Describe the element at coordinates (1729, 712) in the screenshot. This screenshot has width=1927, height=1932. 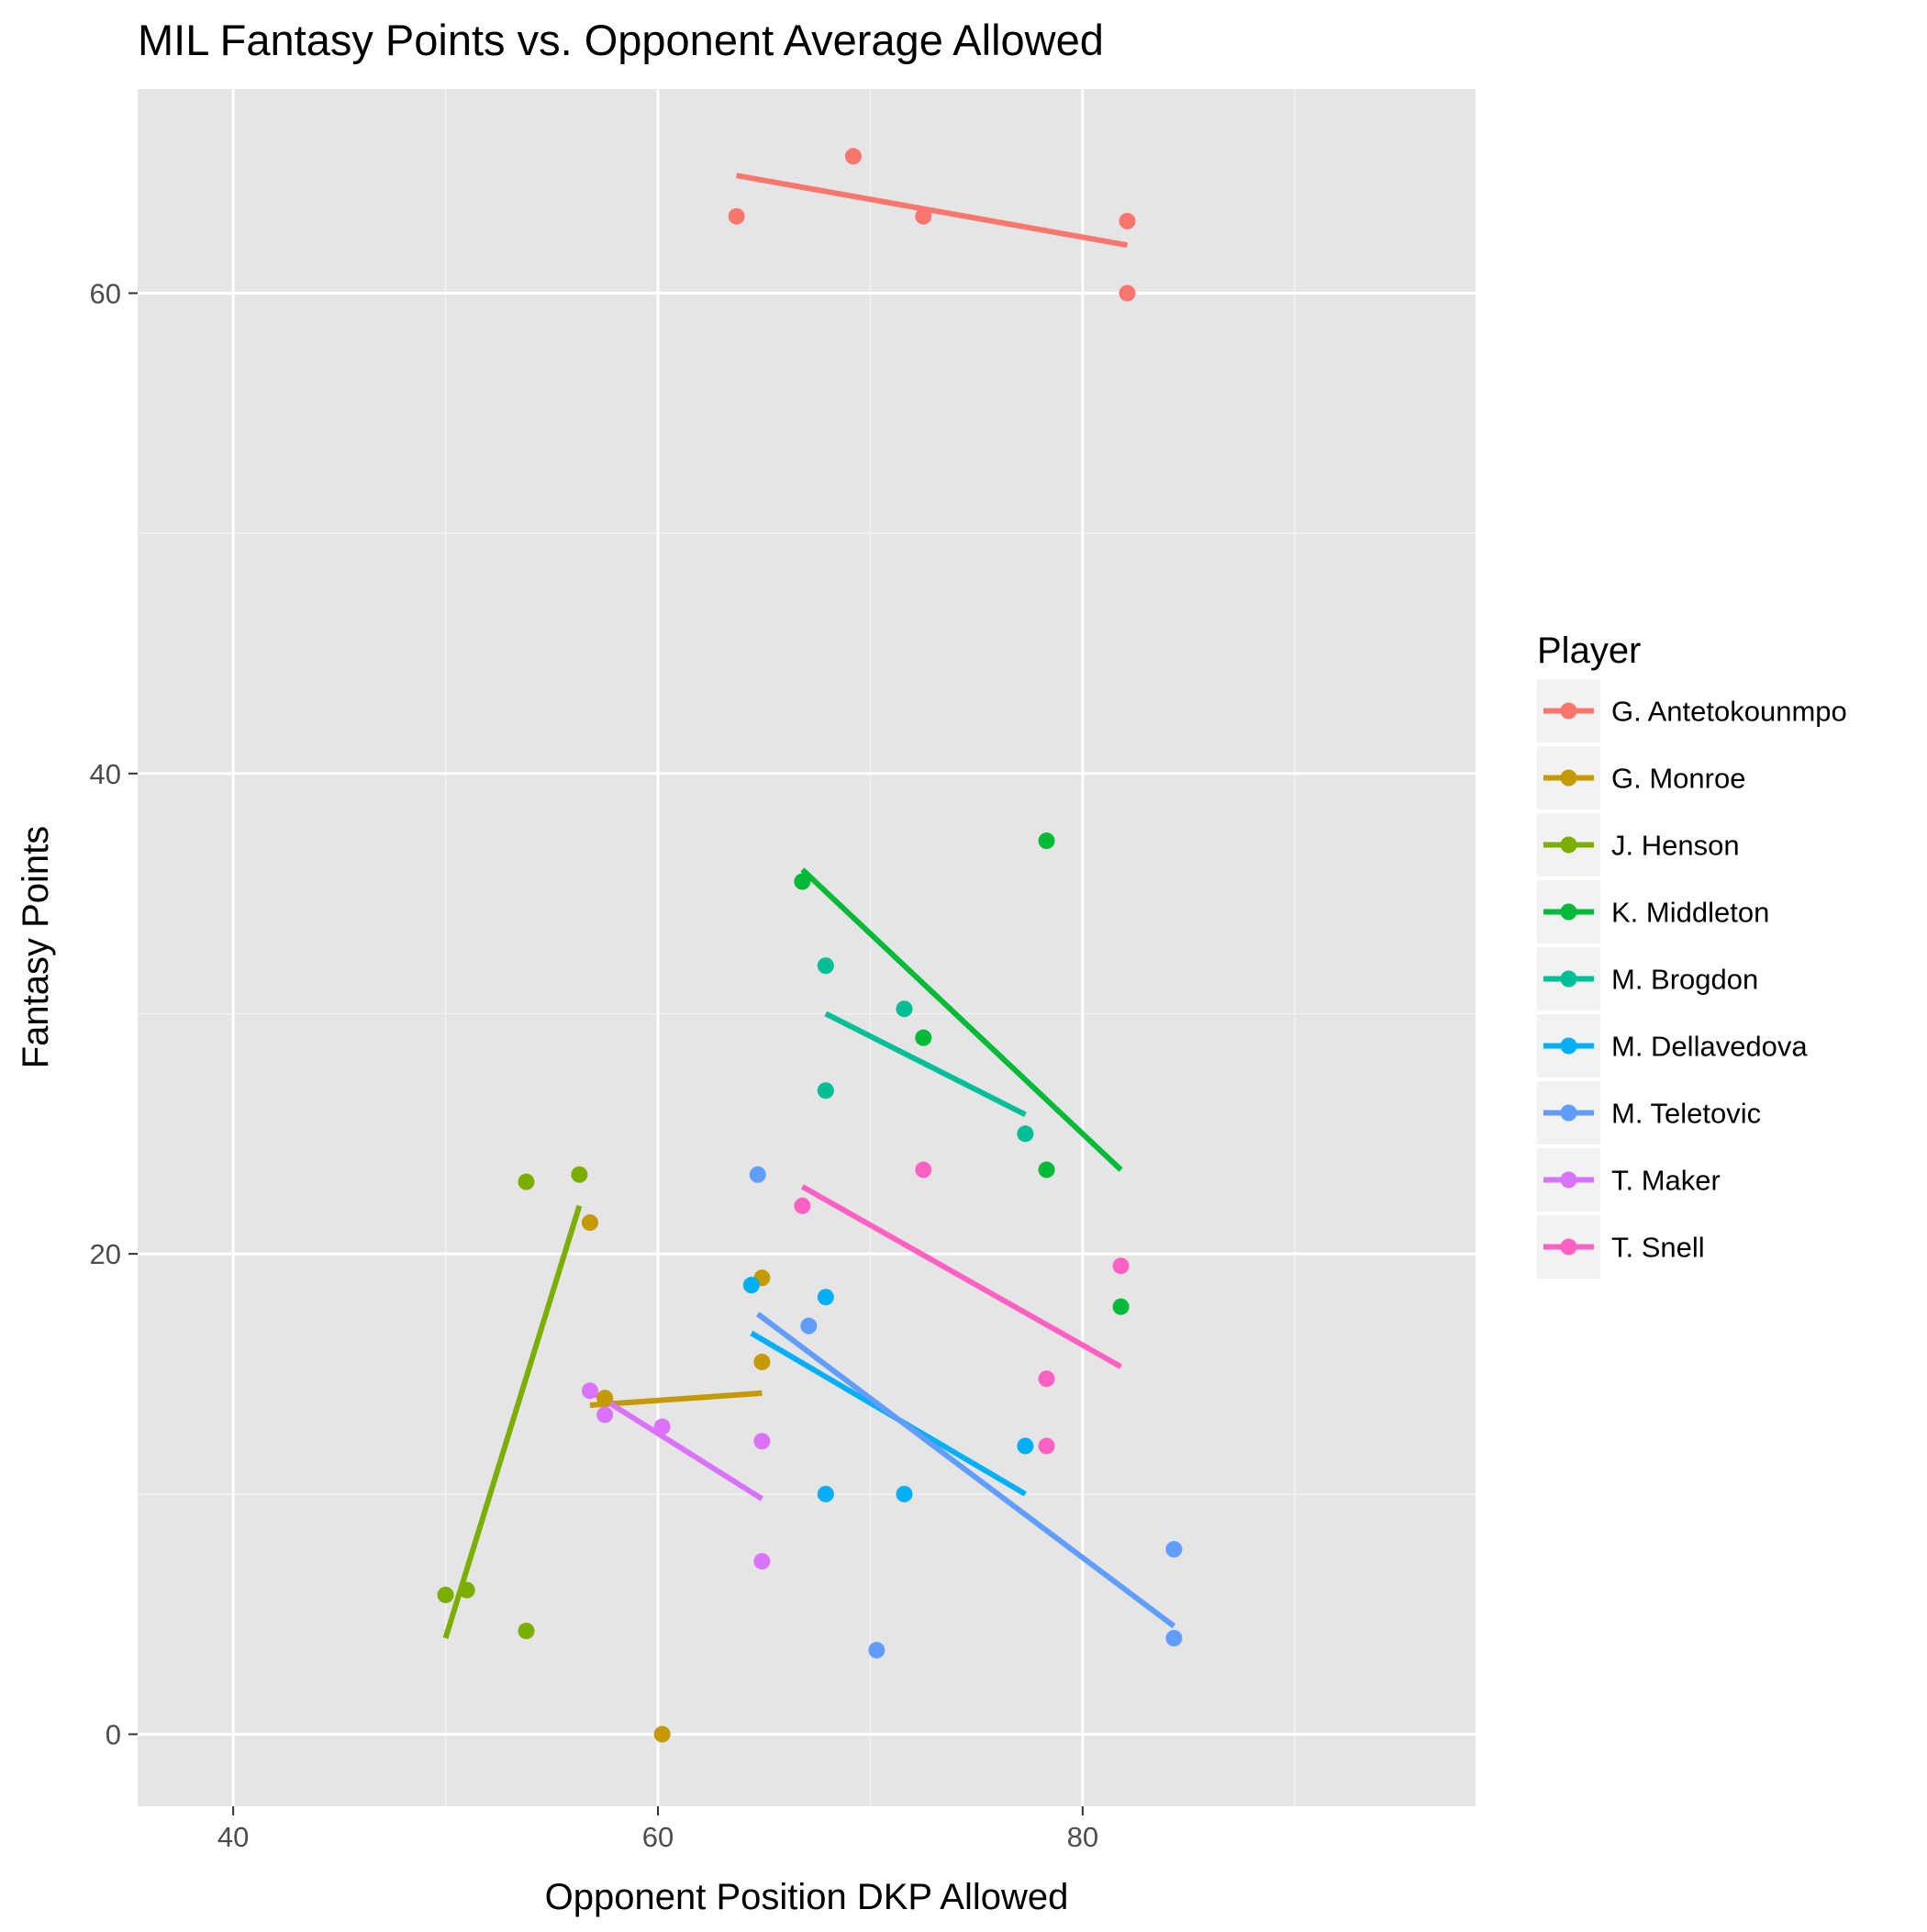
I see `legend-label: G. Antetokounmpo` at that location.